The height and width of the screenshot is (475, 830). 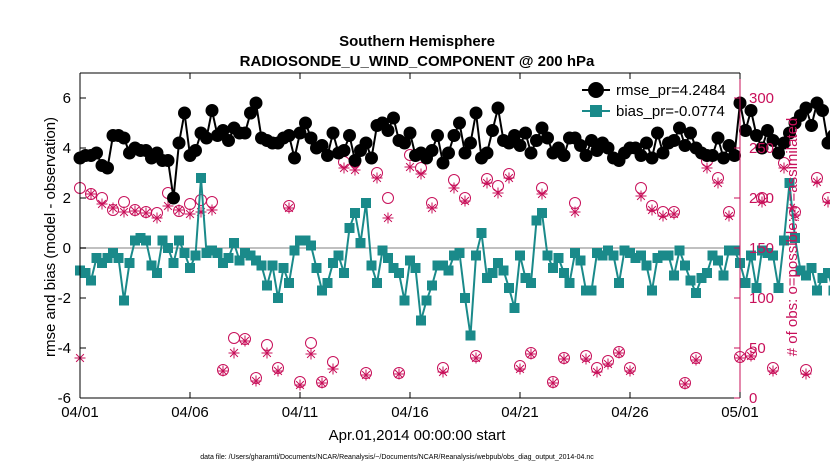 I want to click on chart-subtitle: RADIOSONDE_U_WIND_COMPONENT @ 200 hPa, so click(x=417, y=61).